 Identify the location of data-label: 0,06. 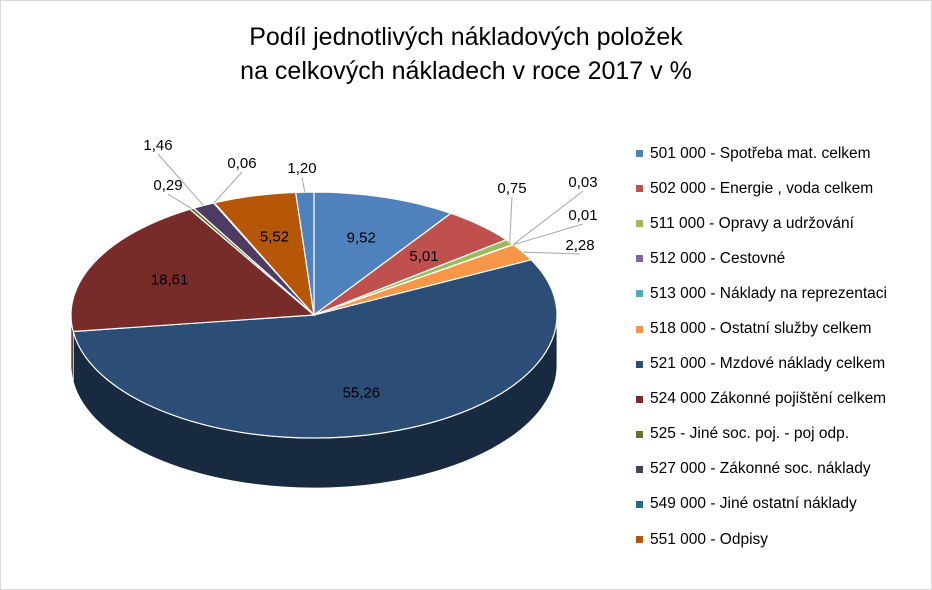
(241, 163).